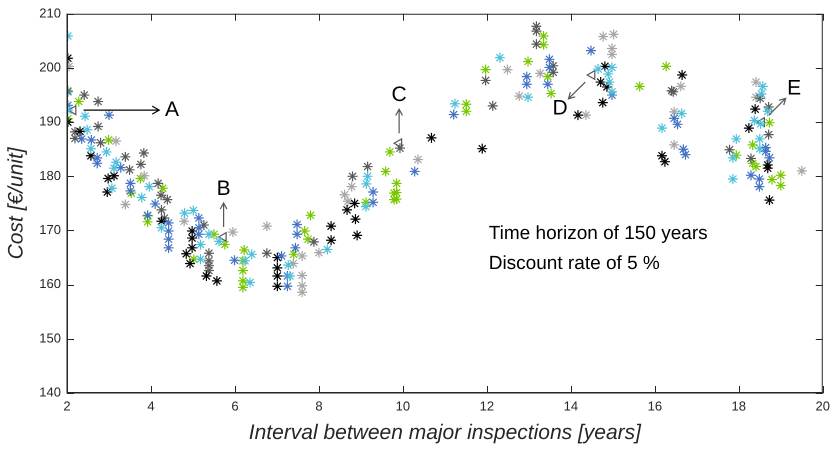 The height and width of the screenshot is (450, 836). What do you see at coordinates (50, 392) in the screenshot?
I see `y-tick-label: 140` at bounding box center [50, 392].